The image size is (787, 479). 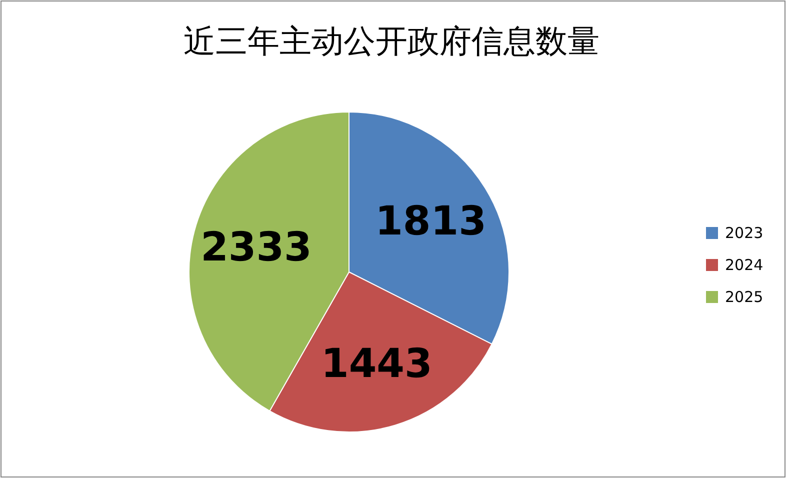 I want to click on data-label: 2333, so click(x=256, y=247).